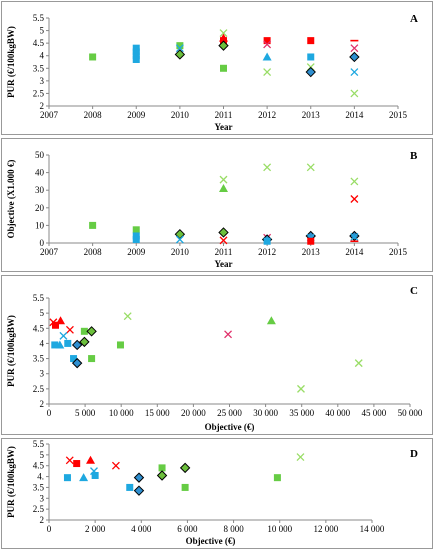  What do you see at coordinates (354, 115) in the screenshot?
I see `x-tick-label: 2014` at bounding box center [354, 115].